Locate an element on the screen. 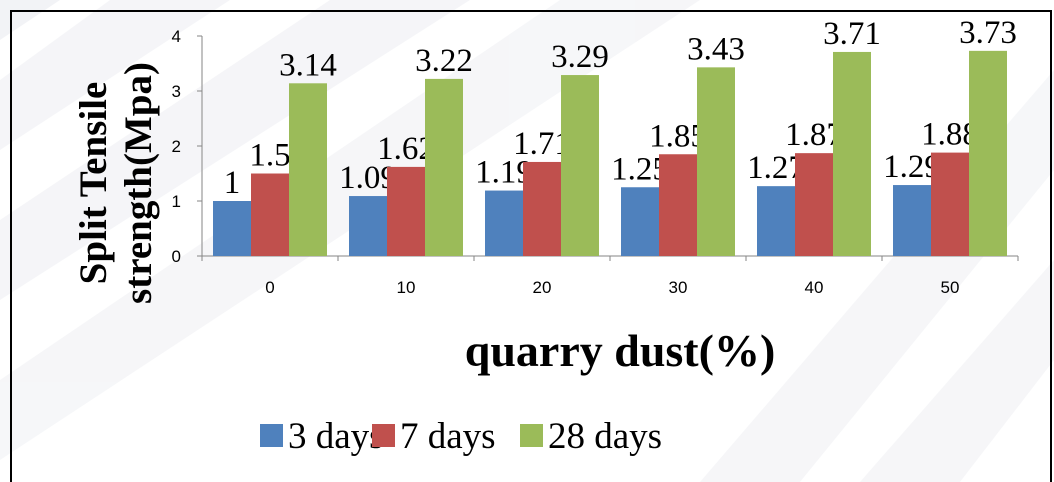  data-label: 3.43 is located at coordinates (716, 49).